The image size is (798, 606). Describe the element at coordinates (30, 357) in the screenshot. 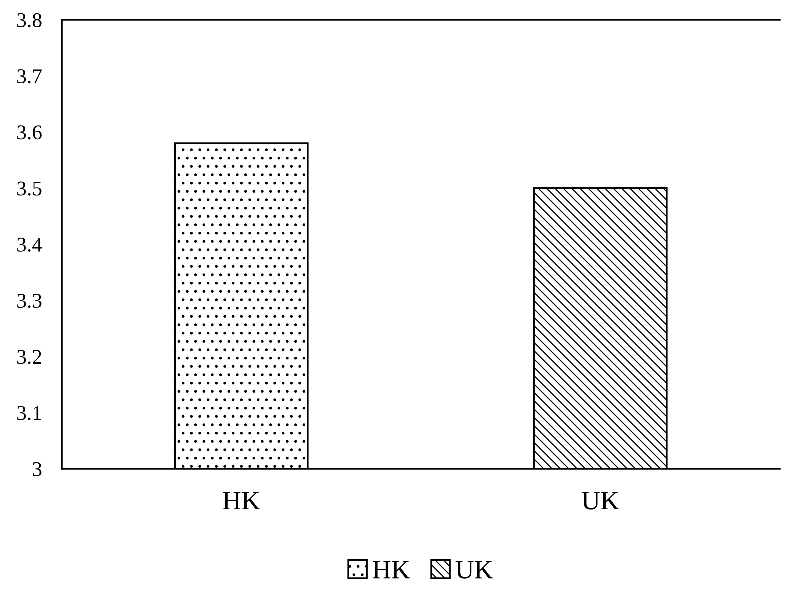

I see `y-tick-label: 3.2` at that location.